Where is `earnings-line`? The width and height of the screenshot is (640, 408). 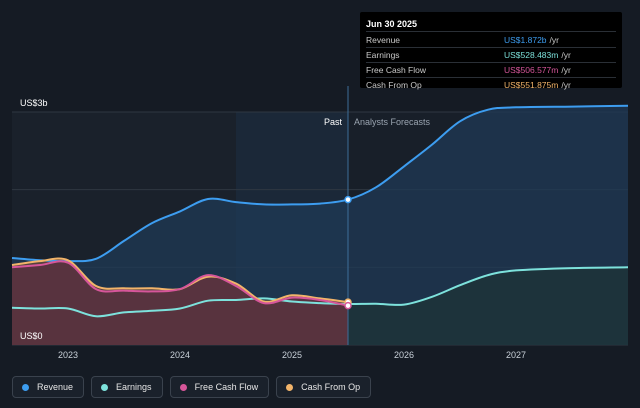 earnings-line is located at coordinates (320, 292).